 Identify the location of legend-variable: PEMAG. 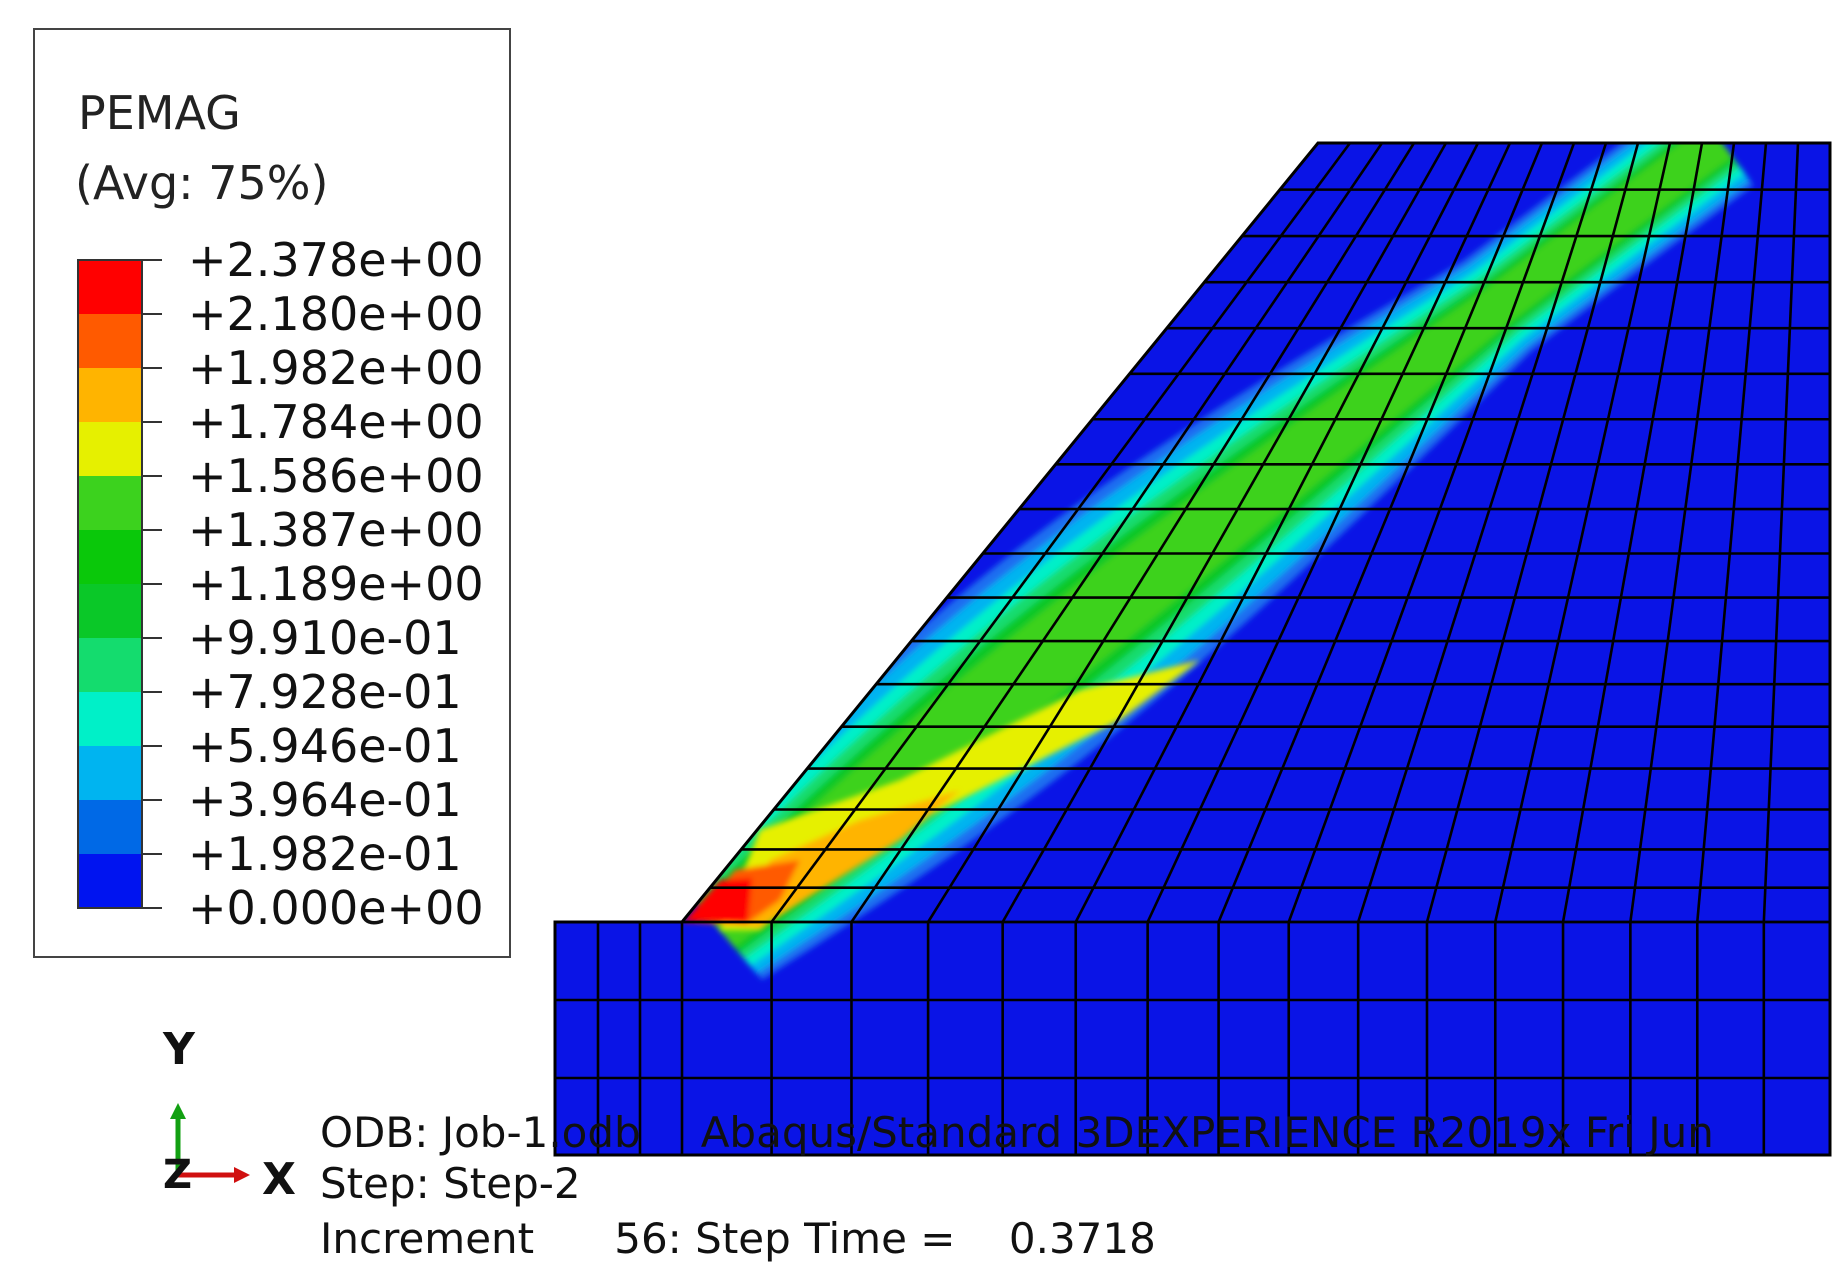
(159, 113).